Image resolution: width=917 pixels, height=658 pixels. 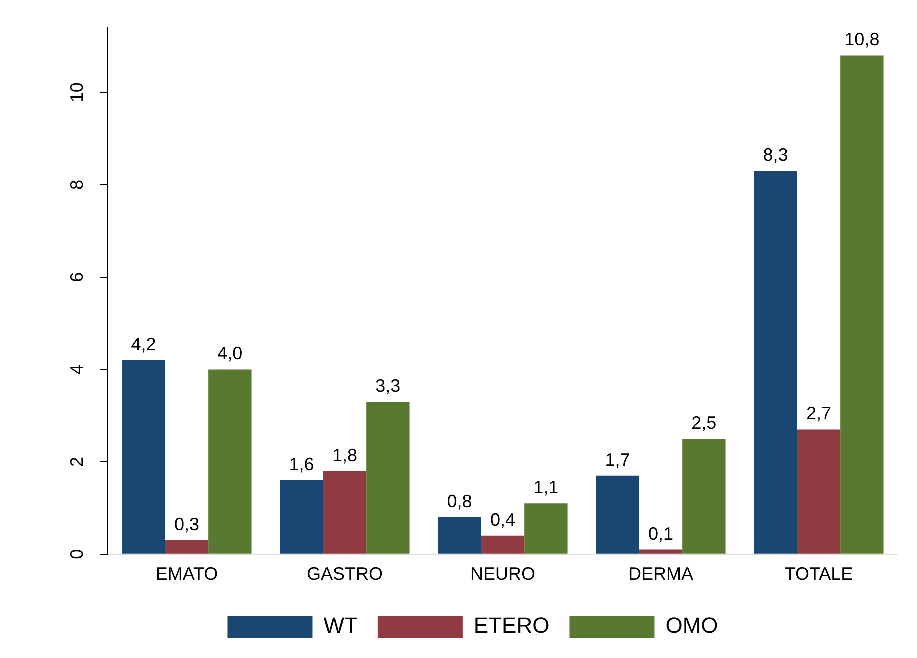 I want to click on x-tick-label: NEURO, so click(x=503, y=574).